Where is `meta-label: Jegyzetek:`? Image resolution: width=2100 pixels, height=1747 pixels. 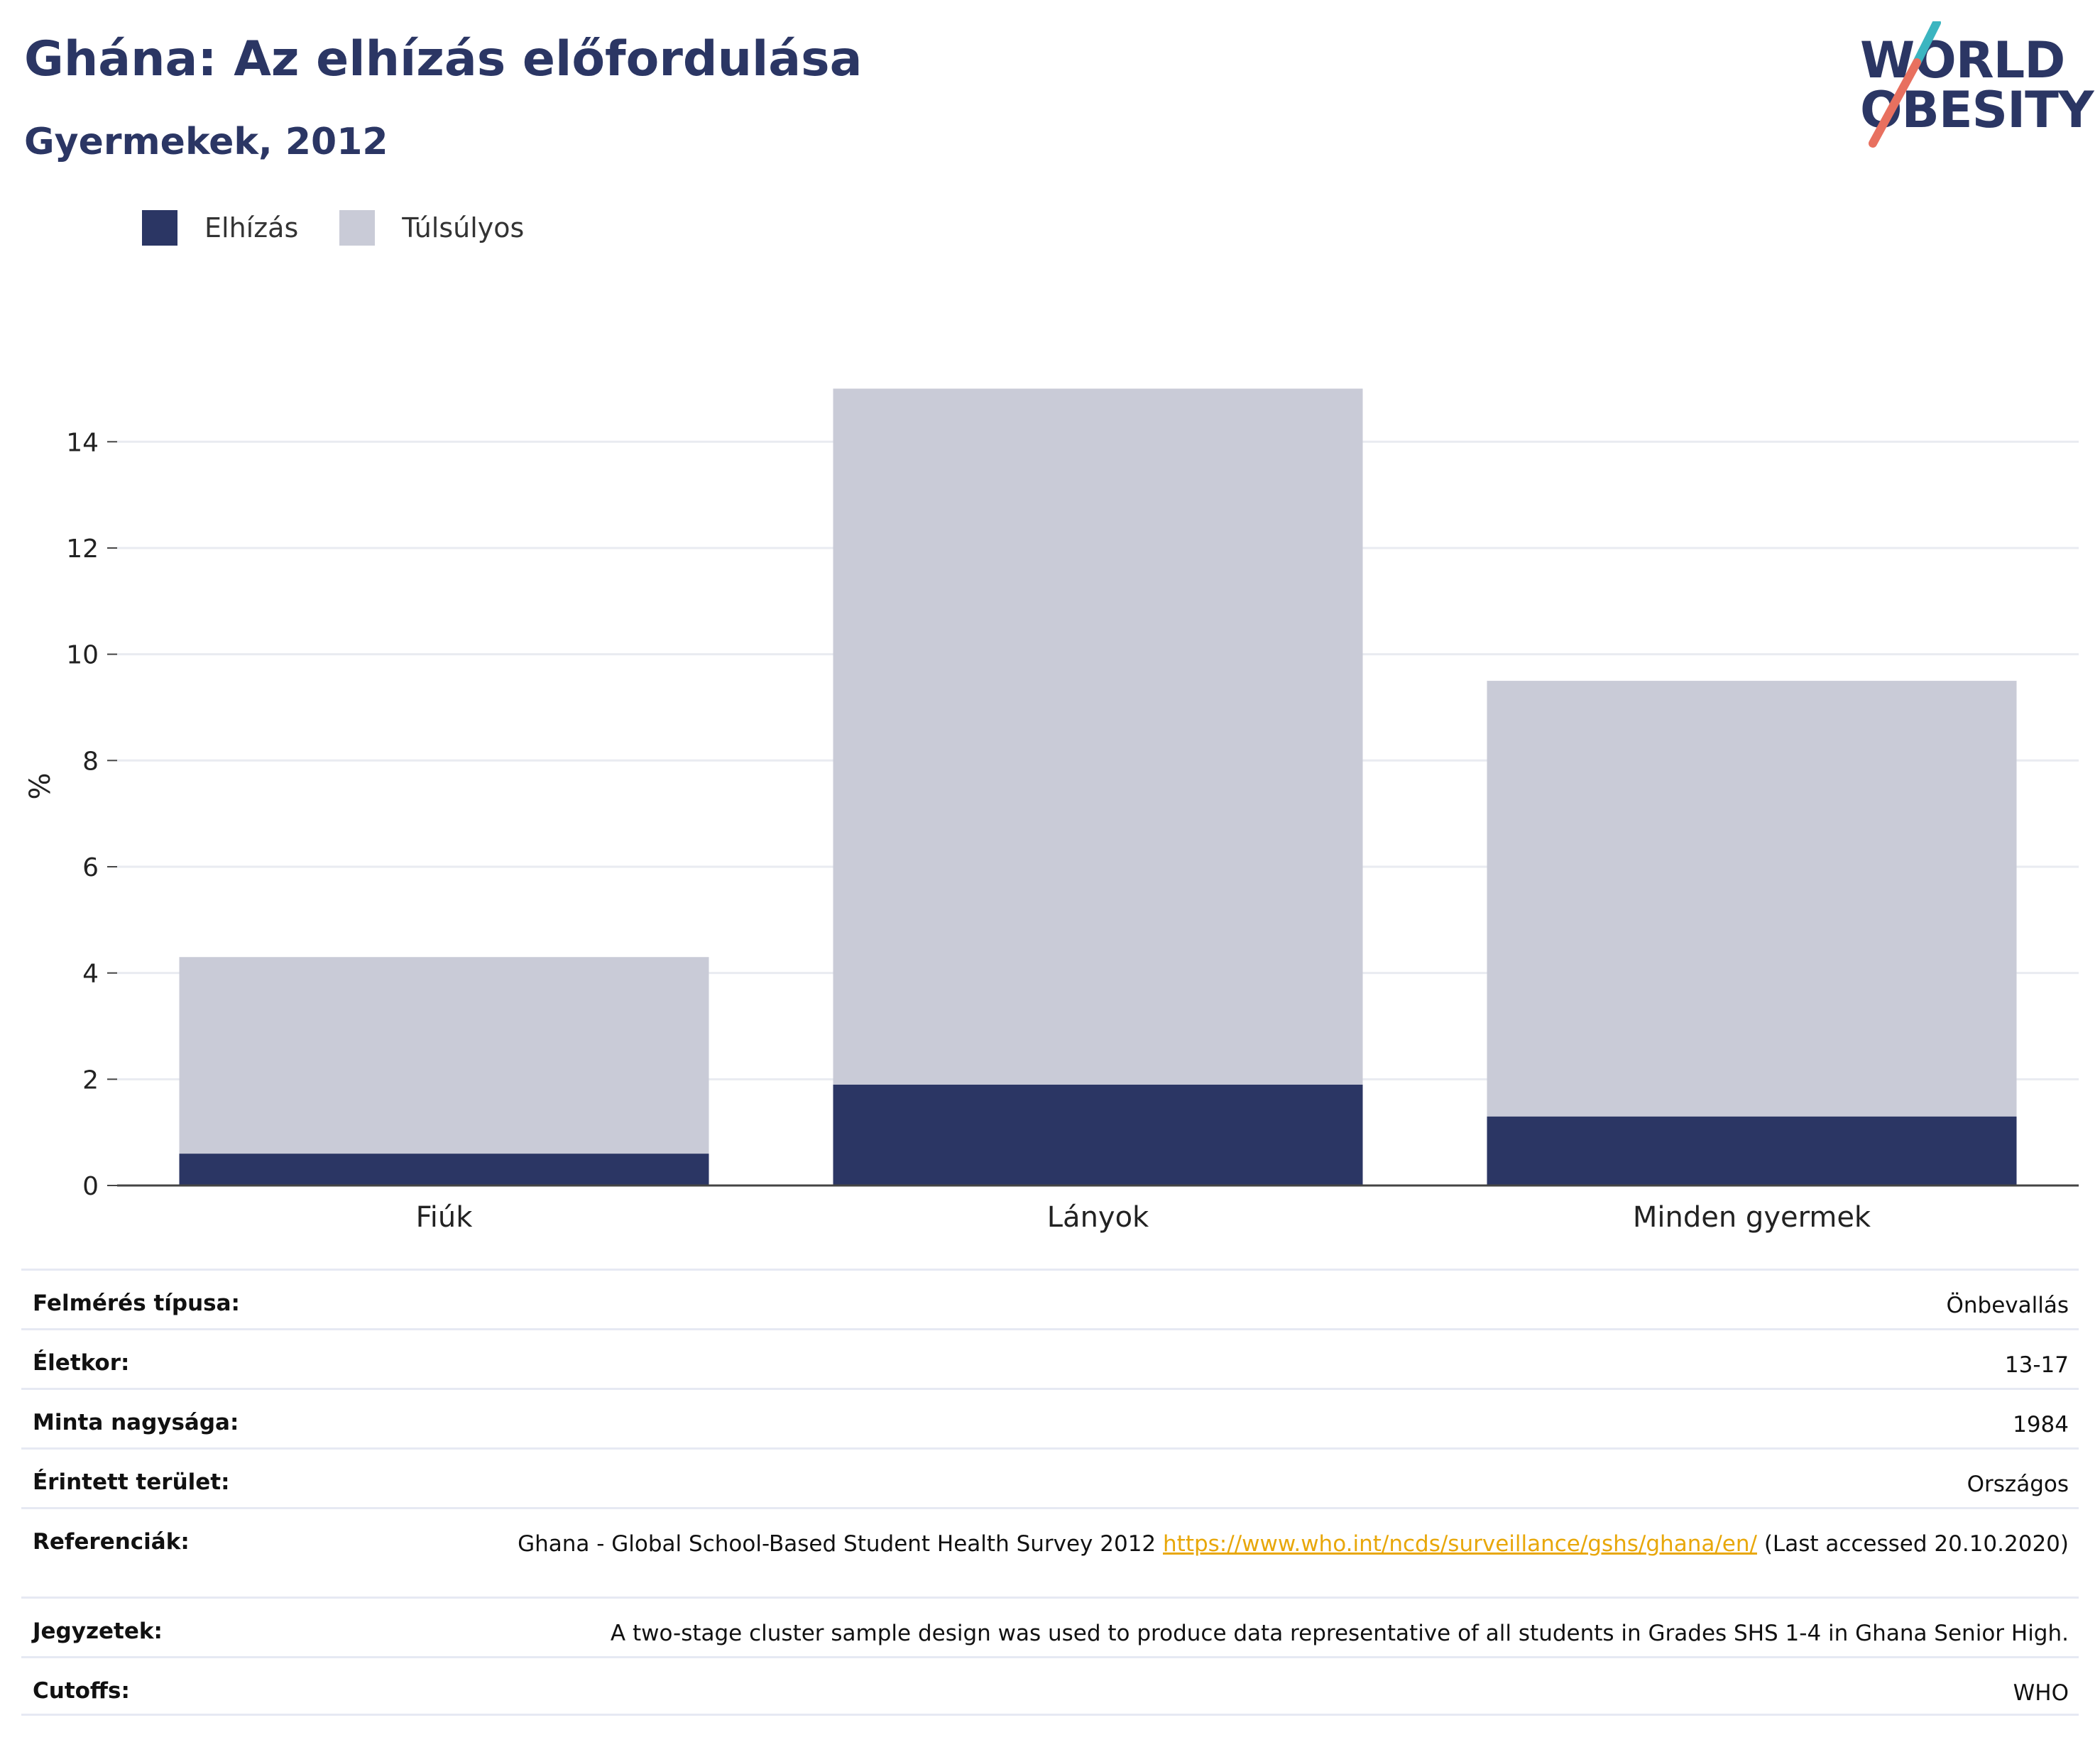
meta-label: Jegyzetek: is located at coordinates (98, 1631).